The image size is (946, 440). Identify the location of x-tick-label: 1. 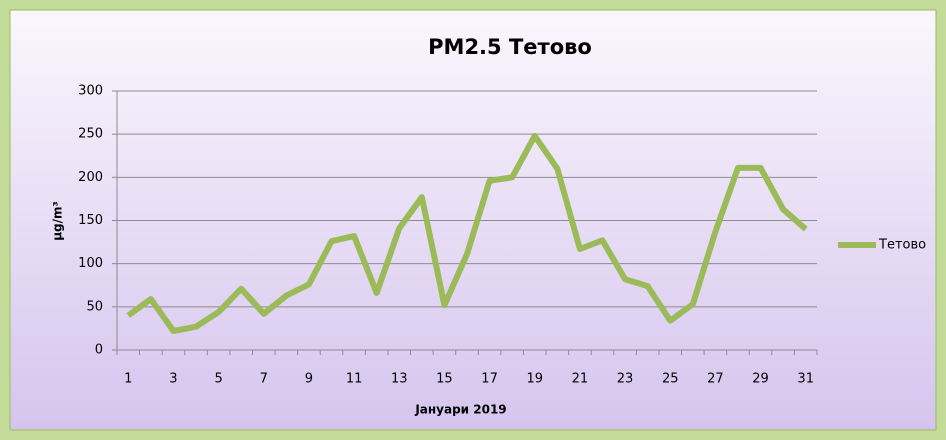
(128, 379).